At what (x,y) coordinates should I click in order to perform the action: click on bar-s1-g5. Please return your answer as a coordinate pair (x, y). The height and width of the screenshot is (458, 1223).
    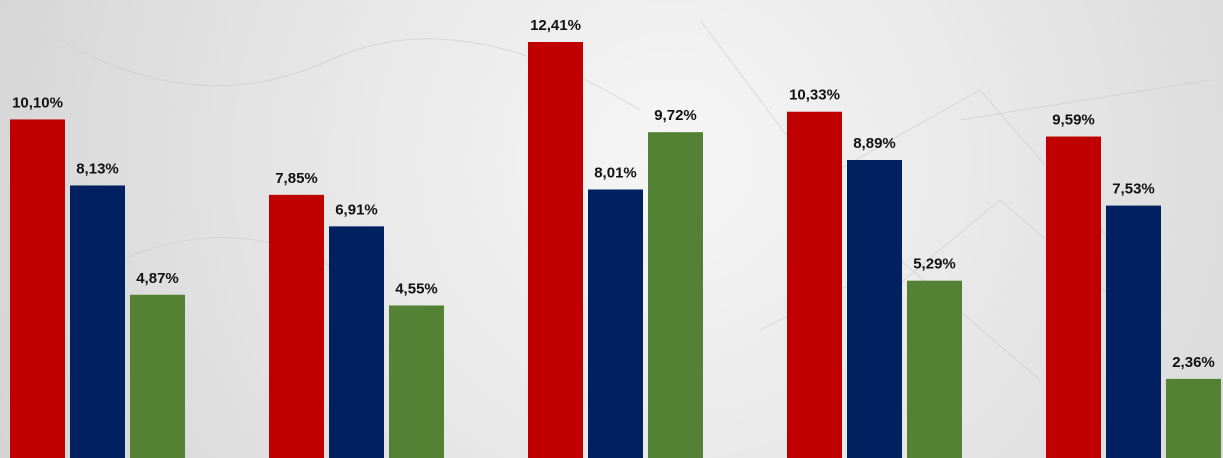
    Looking at the image, I should click on (1073, 297).